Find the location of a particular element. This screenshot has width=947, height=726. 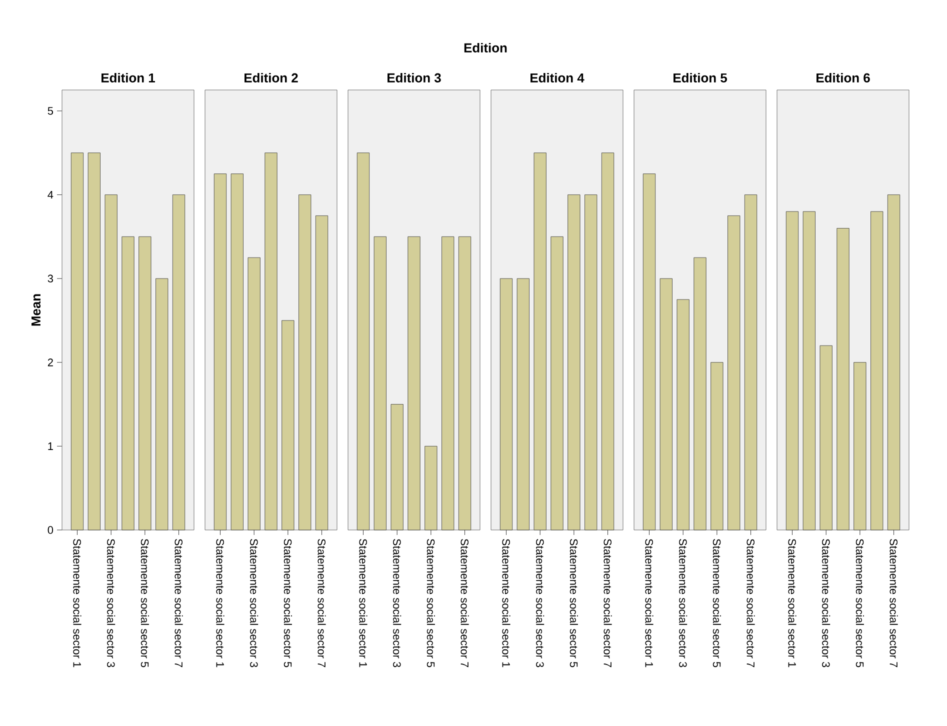

y-tick-label: 5 is located at coordinates (51, 111).